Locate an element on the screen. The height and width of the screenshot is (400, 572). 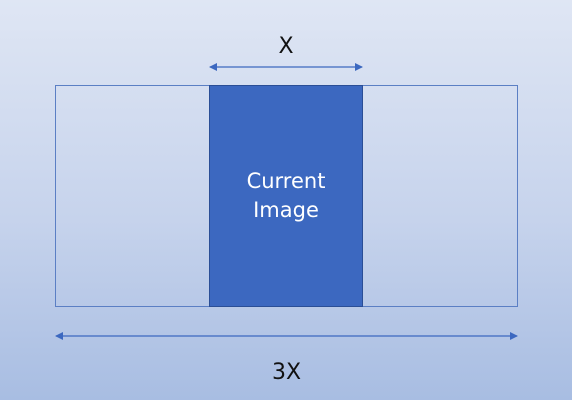
inner-width-label: X is located at coordinates (286, 46).